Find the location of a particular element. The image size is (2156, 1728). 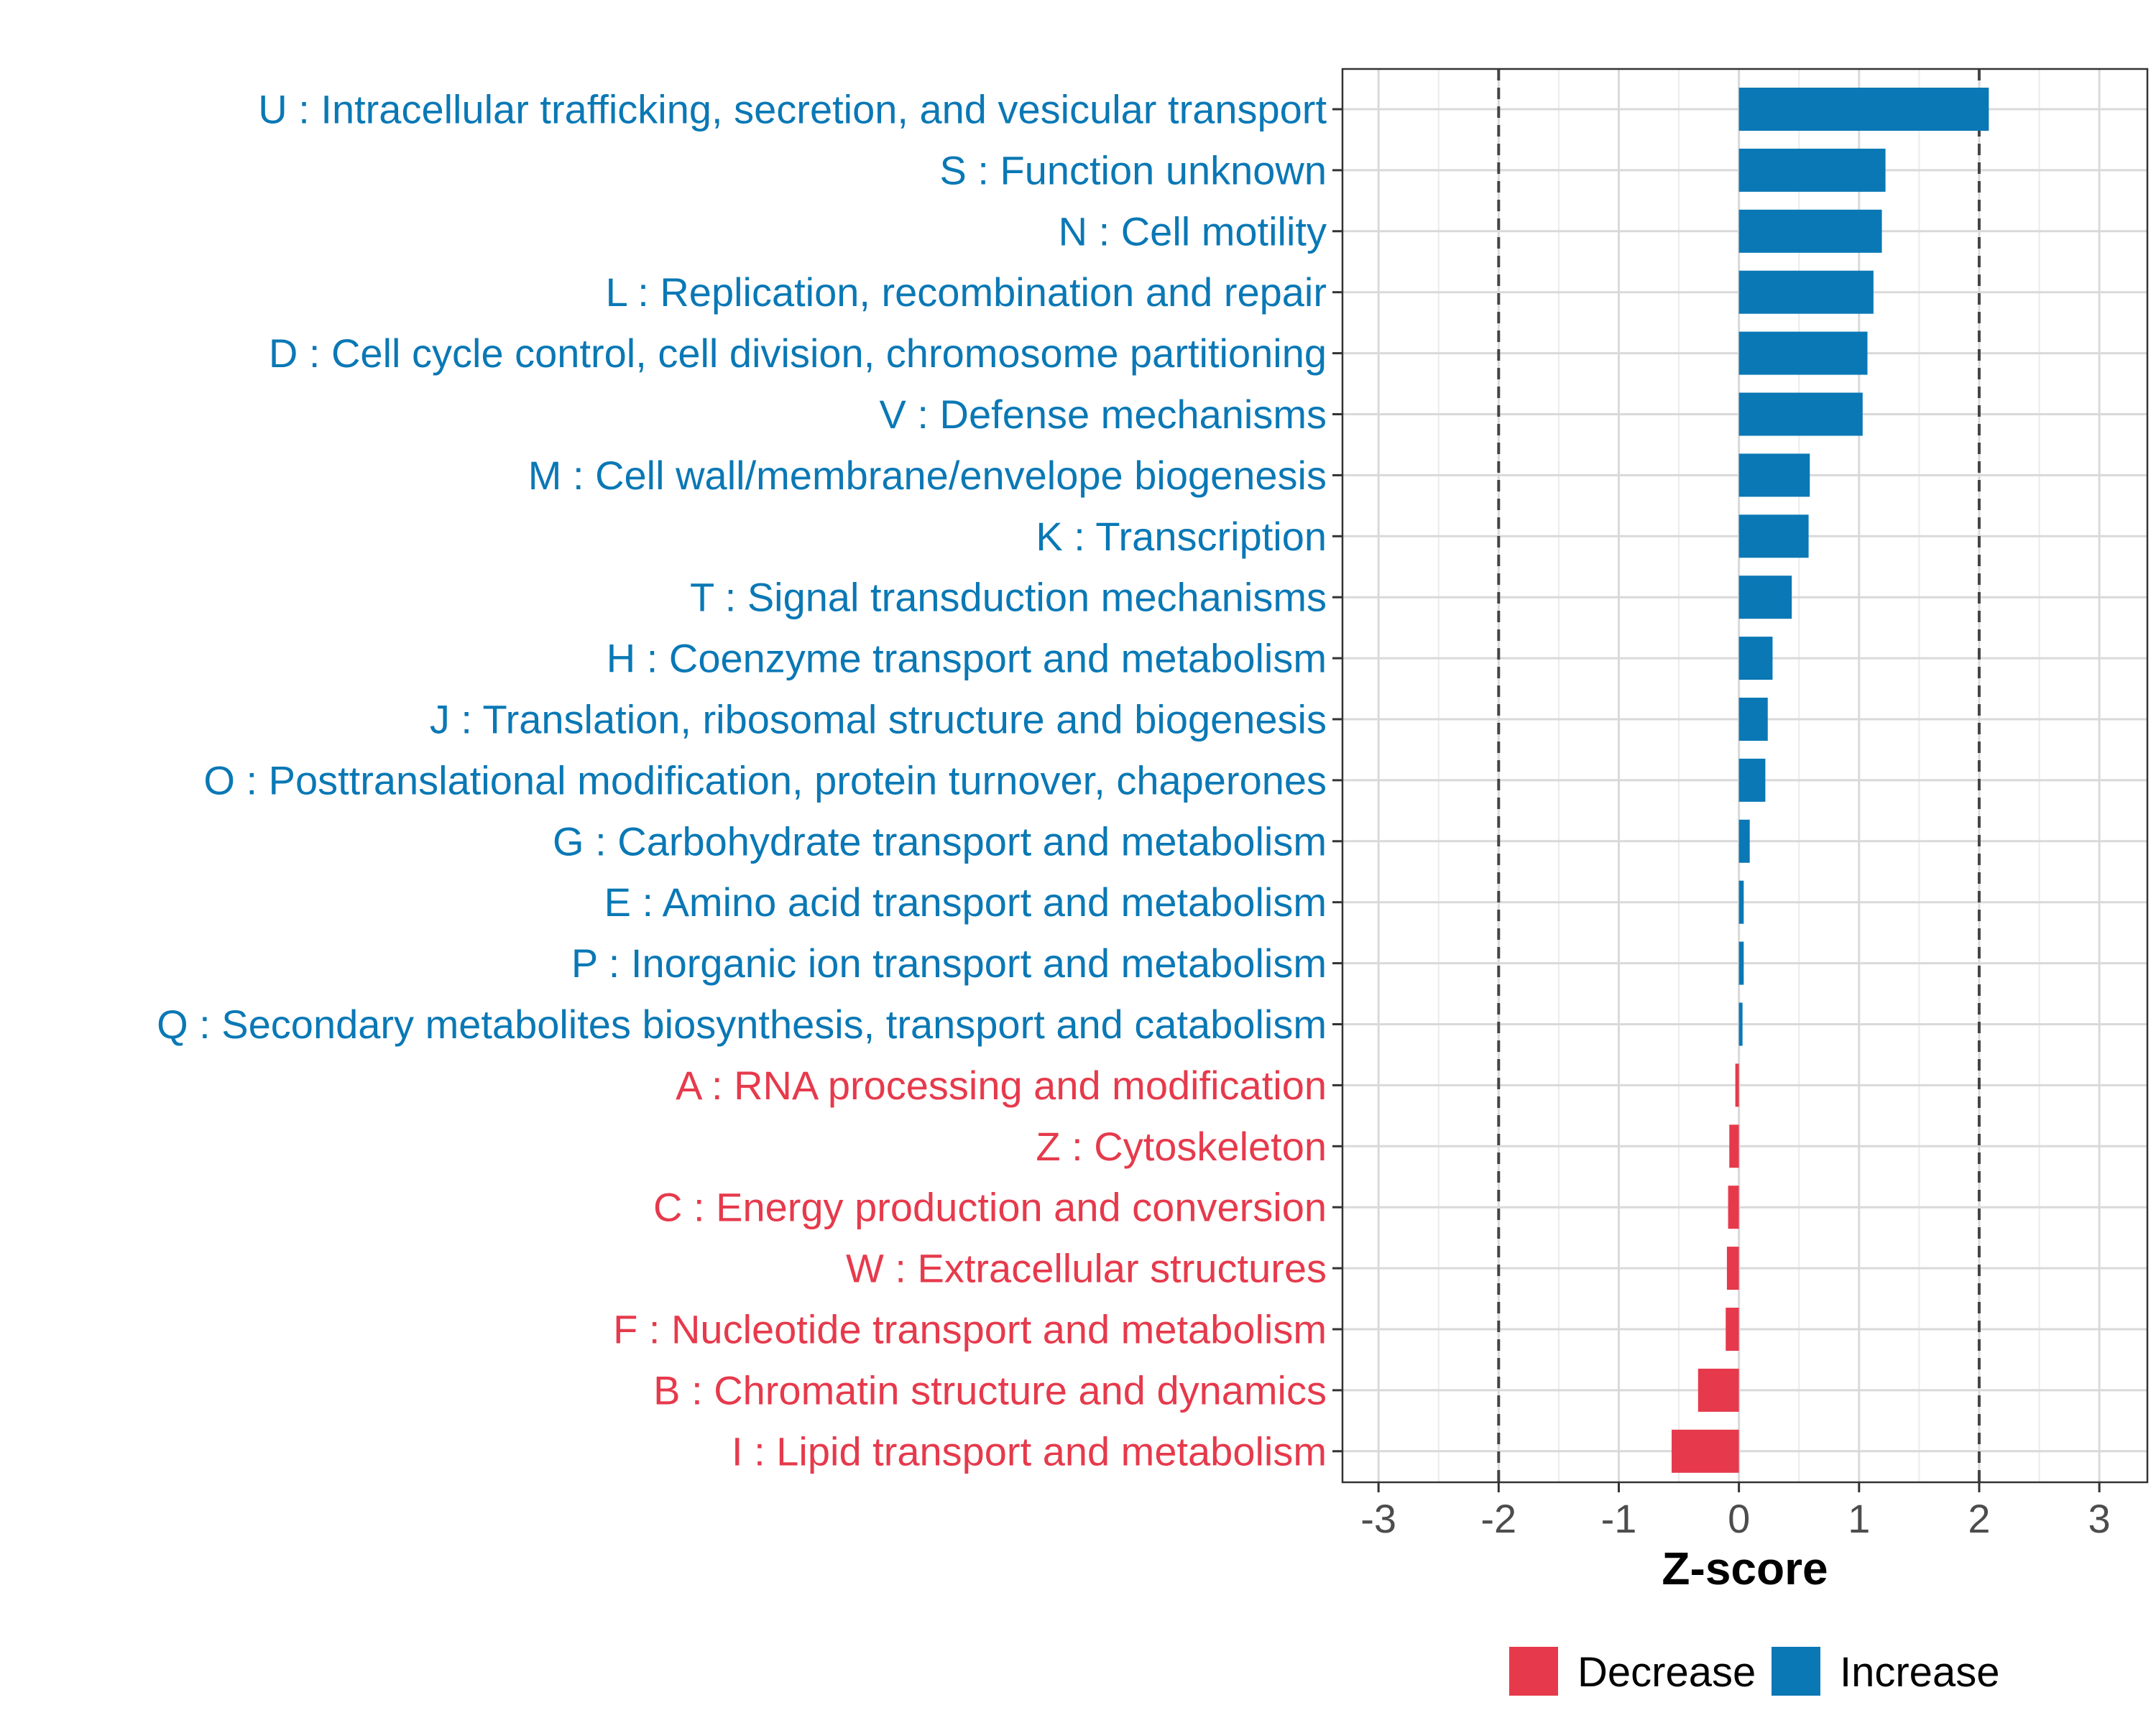

category-label: Z : Cytoskeleton is located at coordinates (1181, 1146).